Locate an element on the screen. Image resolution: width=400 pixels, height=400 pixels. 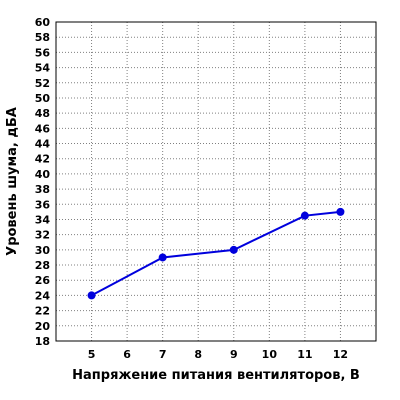
y-tick-label: 38 is located at coordinates (42, 189).